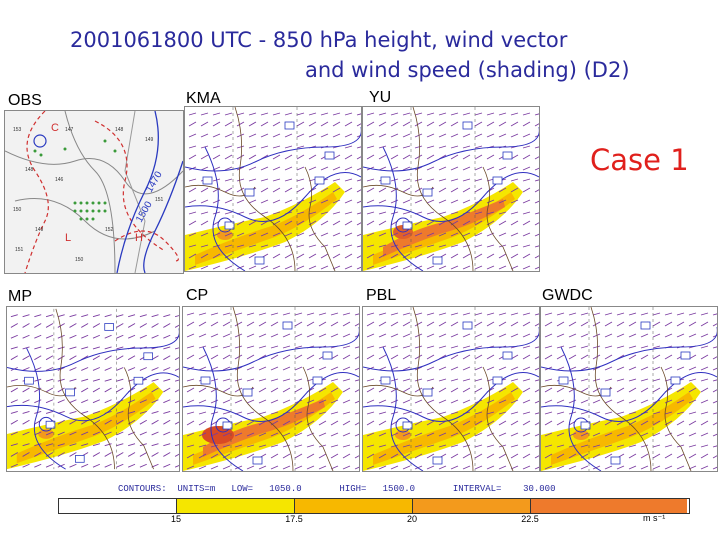  What do you see at coordinates (197, 295) in the screenshot?
I see `panel-label-cp: CP` at bounding box center [197, 295].